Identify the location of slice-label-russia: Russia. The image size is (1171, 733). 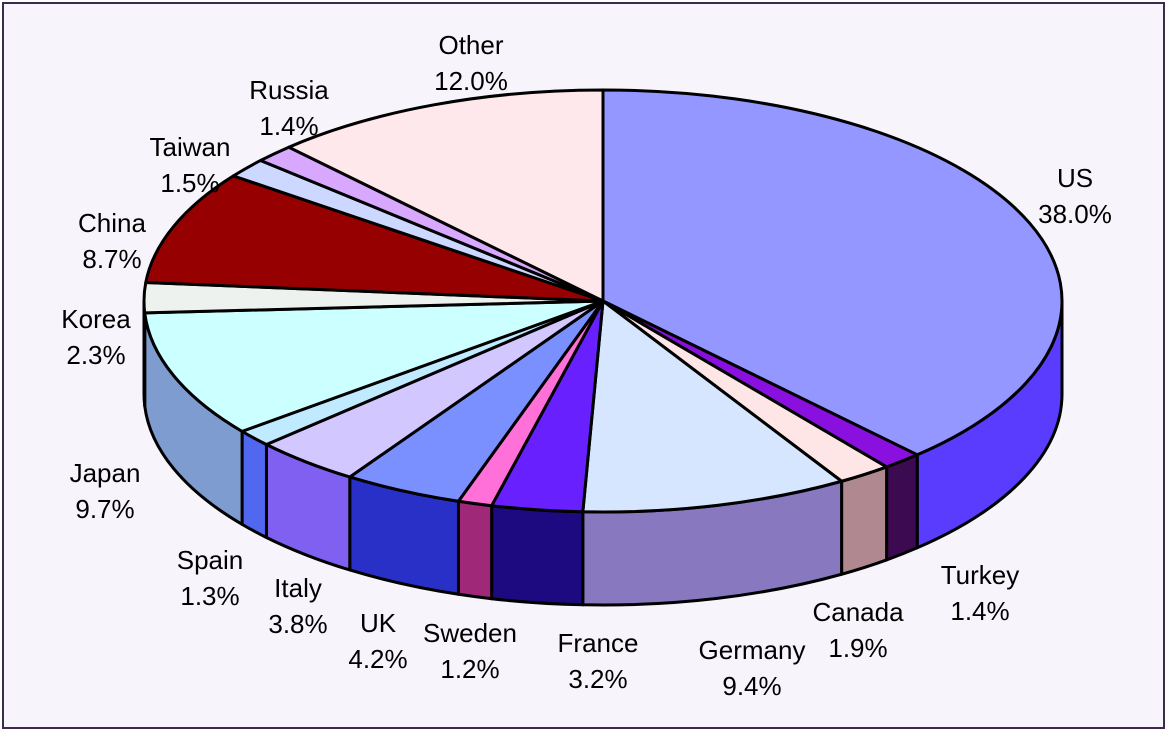
(289, 90).